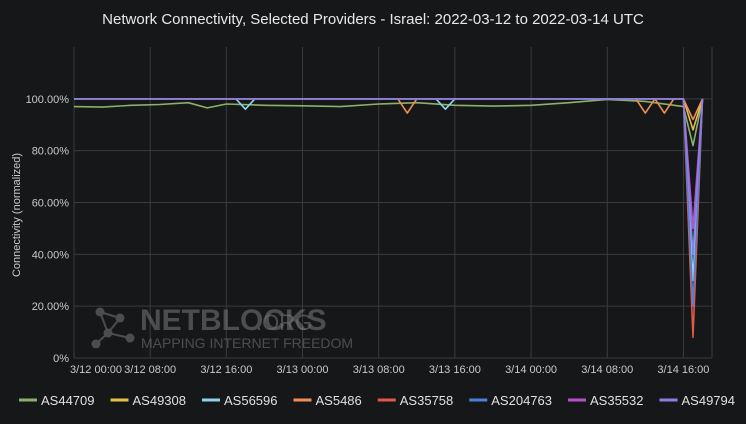 The image size is (746, 424). Describe the element at coordinates (48, 100) in the screenshot. I see `y-tick-label: 100.00%` at that location.